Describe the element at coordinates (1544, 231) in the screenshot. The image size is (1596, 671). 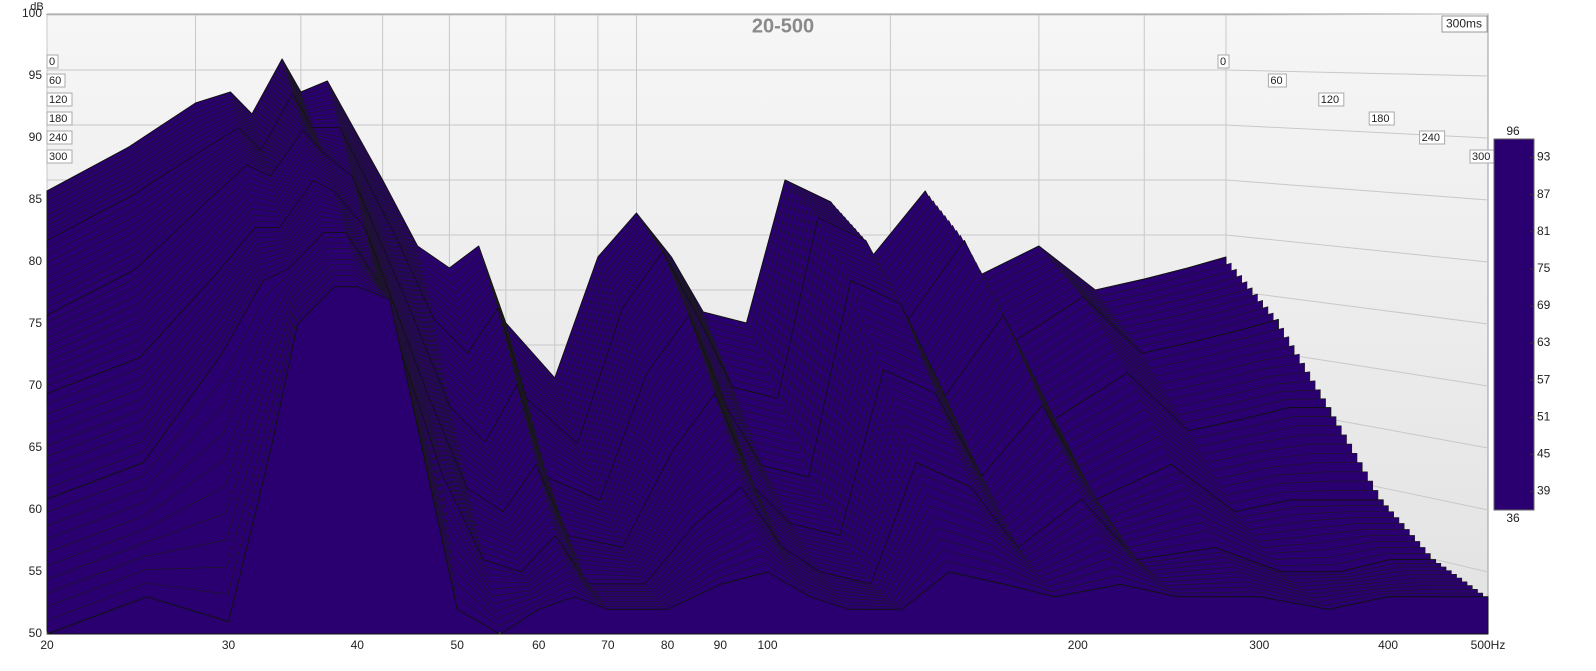
I see `colorbar-tick-label: 81` at that location.